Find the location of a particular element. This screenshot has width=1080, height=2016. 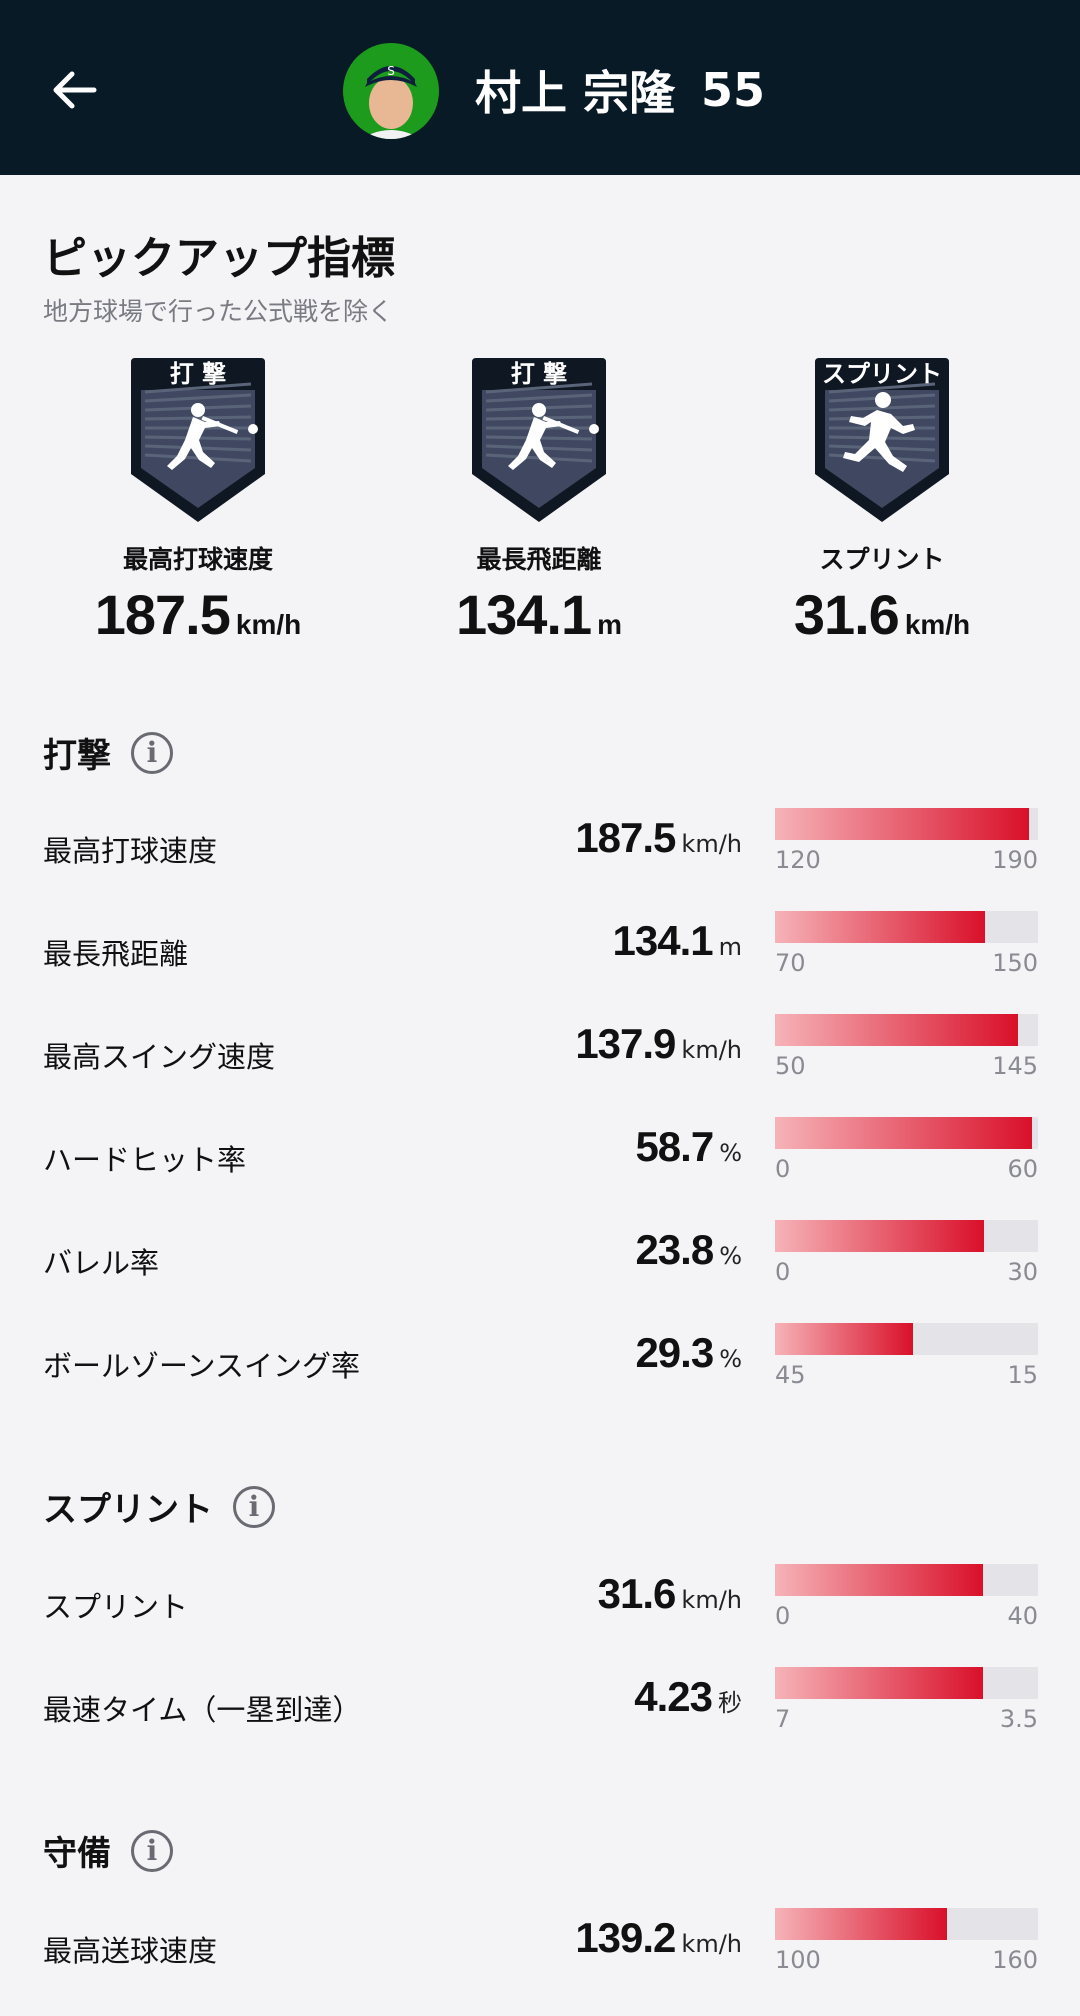

app-header: S 村上 宗隆 55 is located at coordinates (540, 87).